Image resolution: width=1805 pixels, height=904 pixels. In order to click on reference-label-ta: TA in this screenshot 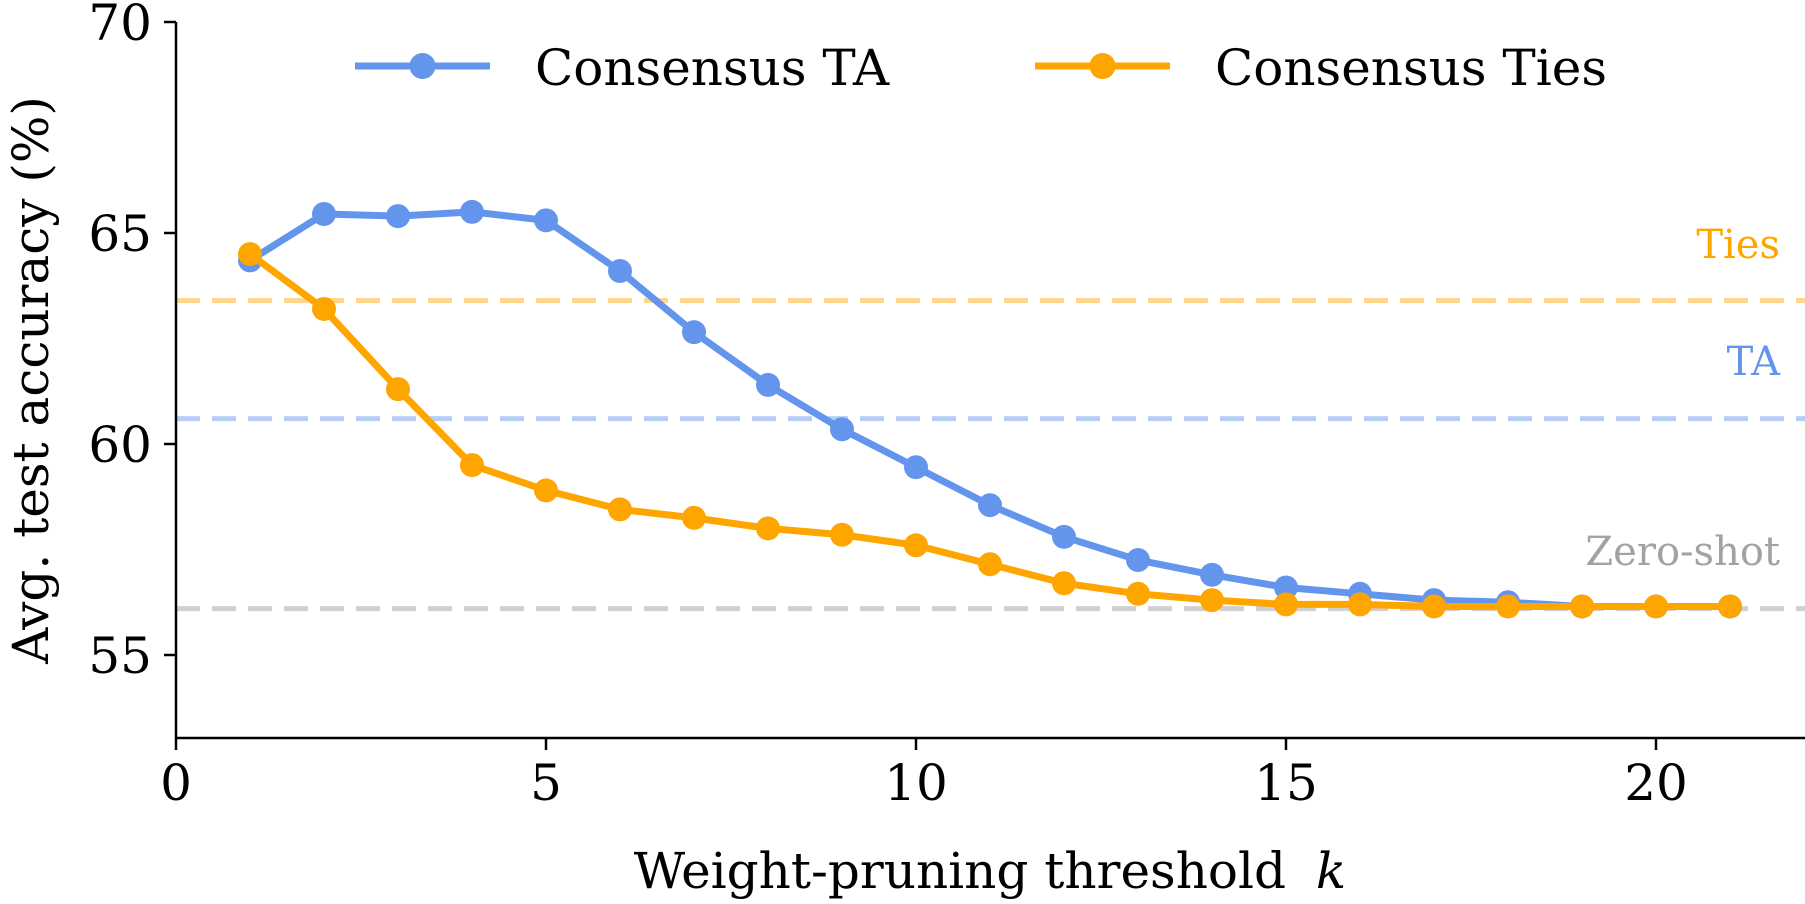, I will do `click(1754, 362)`.